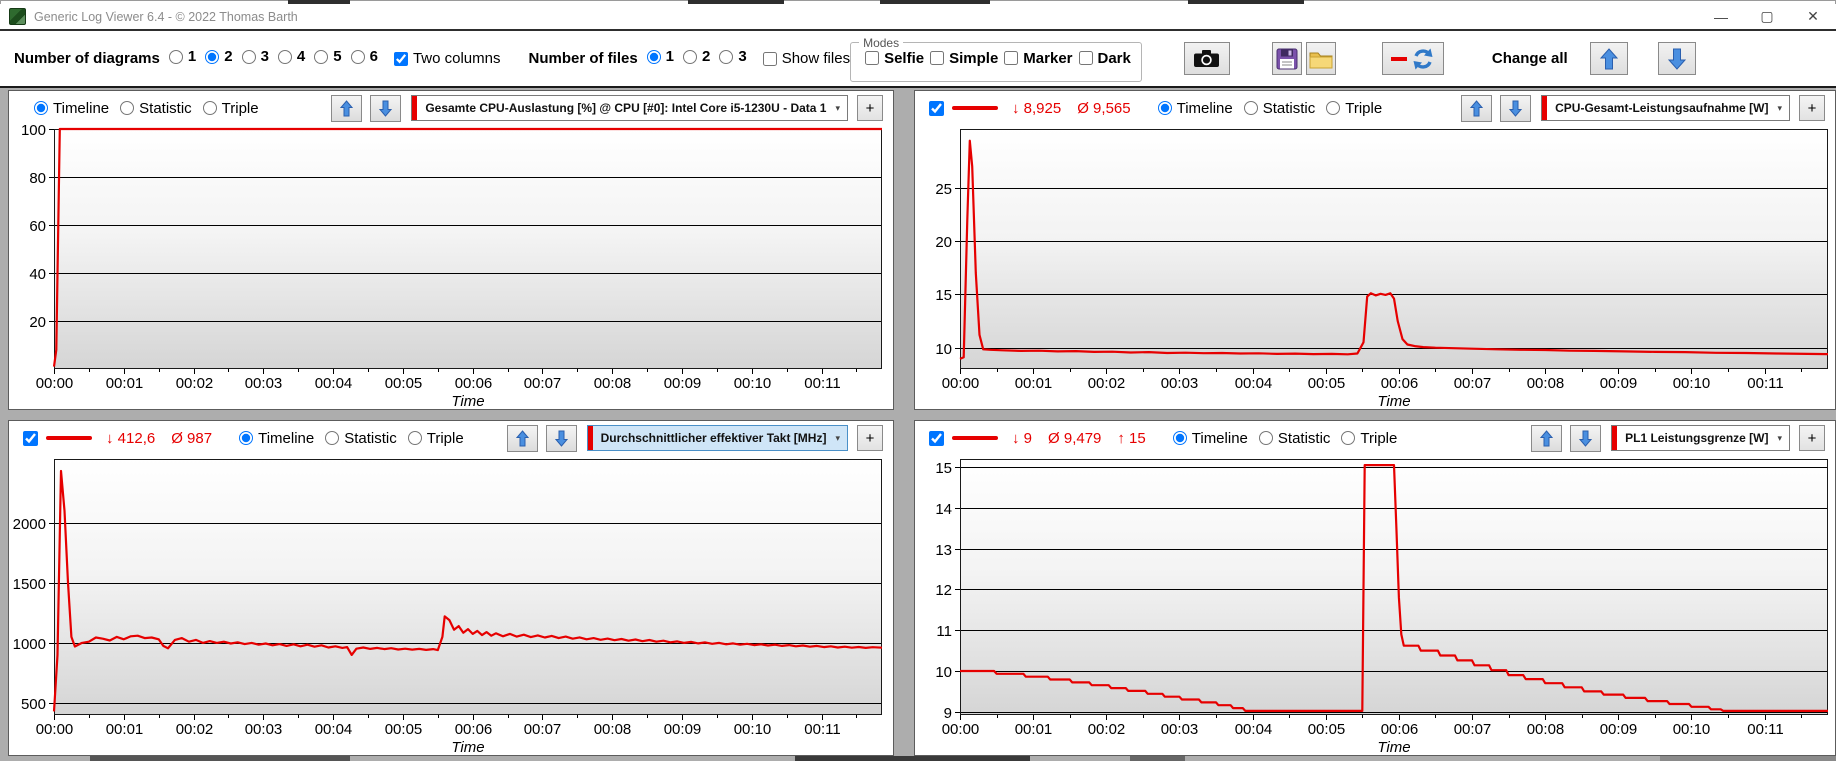 The width and height of the screenshot is (1836, 761). What do you see at coordinates (1327, 383) in the screenshot?
I see `svg-text: 00:05` at bounding box center [1327, 383].